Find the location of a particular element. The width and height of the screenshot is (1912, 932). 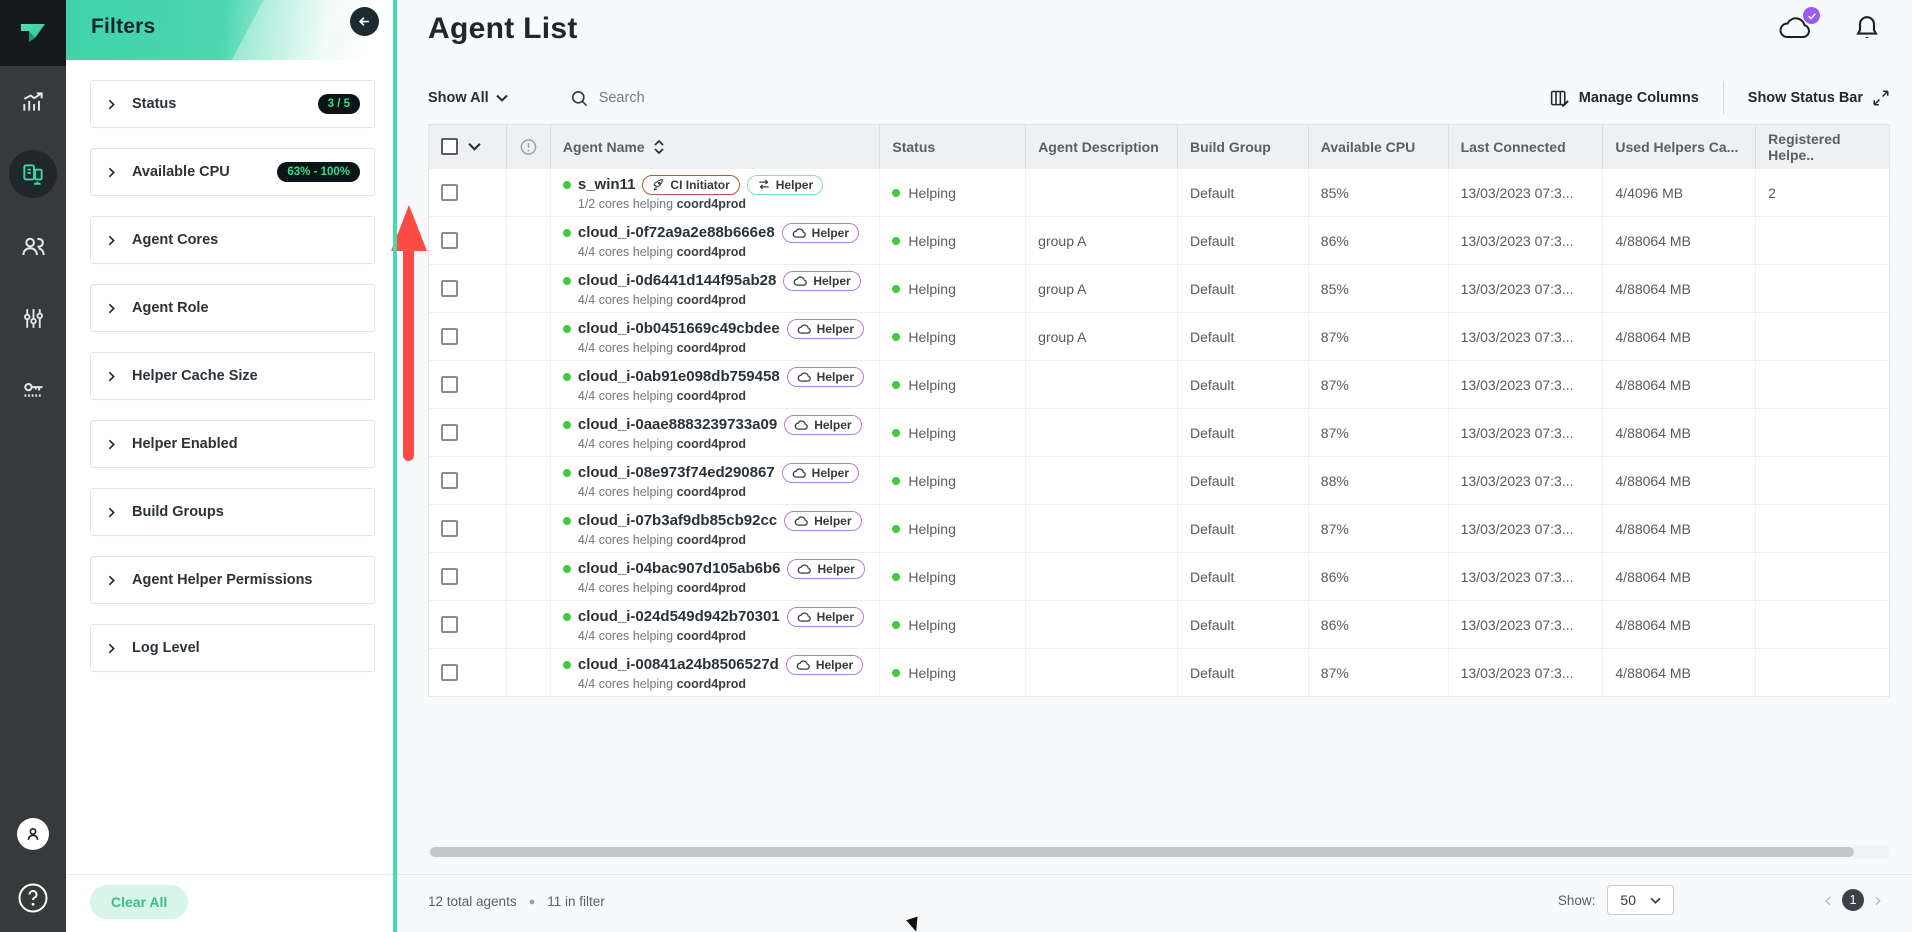

select-all-checkbox is located at coordinates (449, 146).